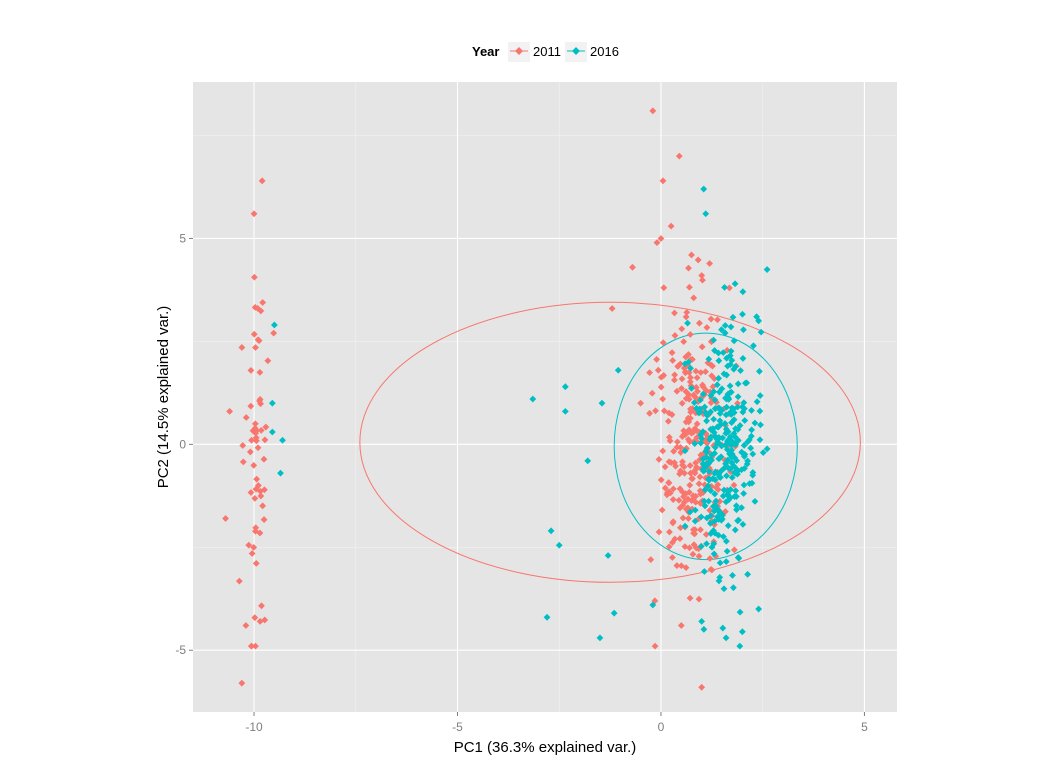 This screenshot has width=1058, height=766. I want to click on y-axis: -5 0 5, so click(184, 444).